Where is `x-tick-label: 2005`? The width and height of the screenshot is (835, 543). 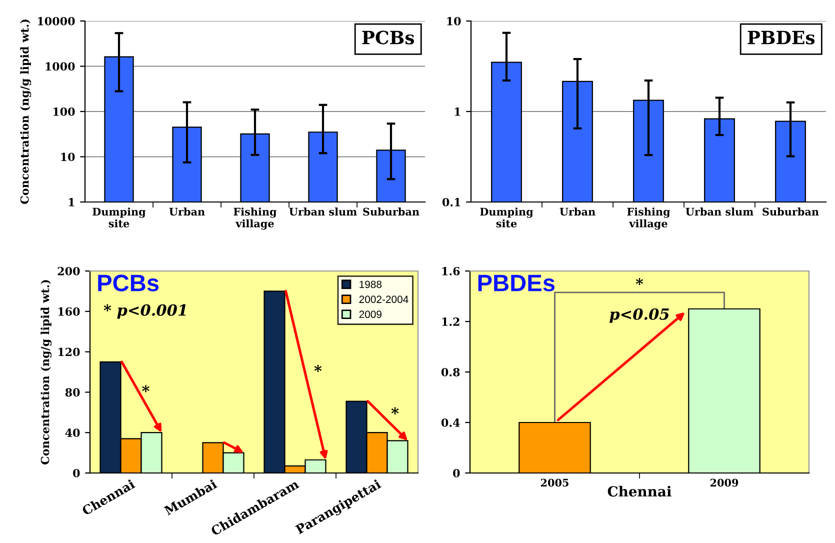 x-tick-label: 2005 is located at coordinates (554, 482).